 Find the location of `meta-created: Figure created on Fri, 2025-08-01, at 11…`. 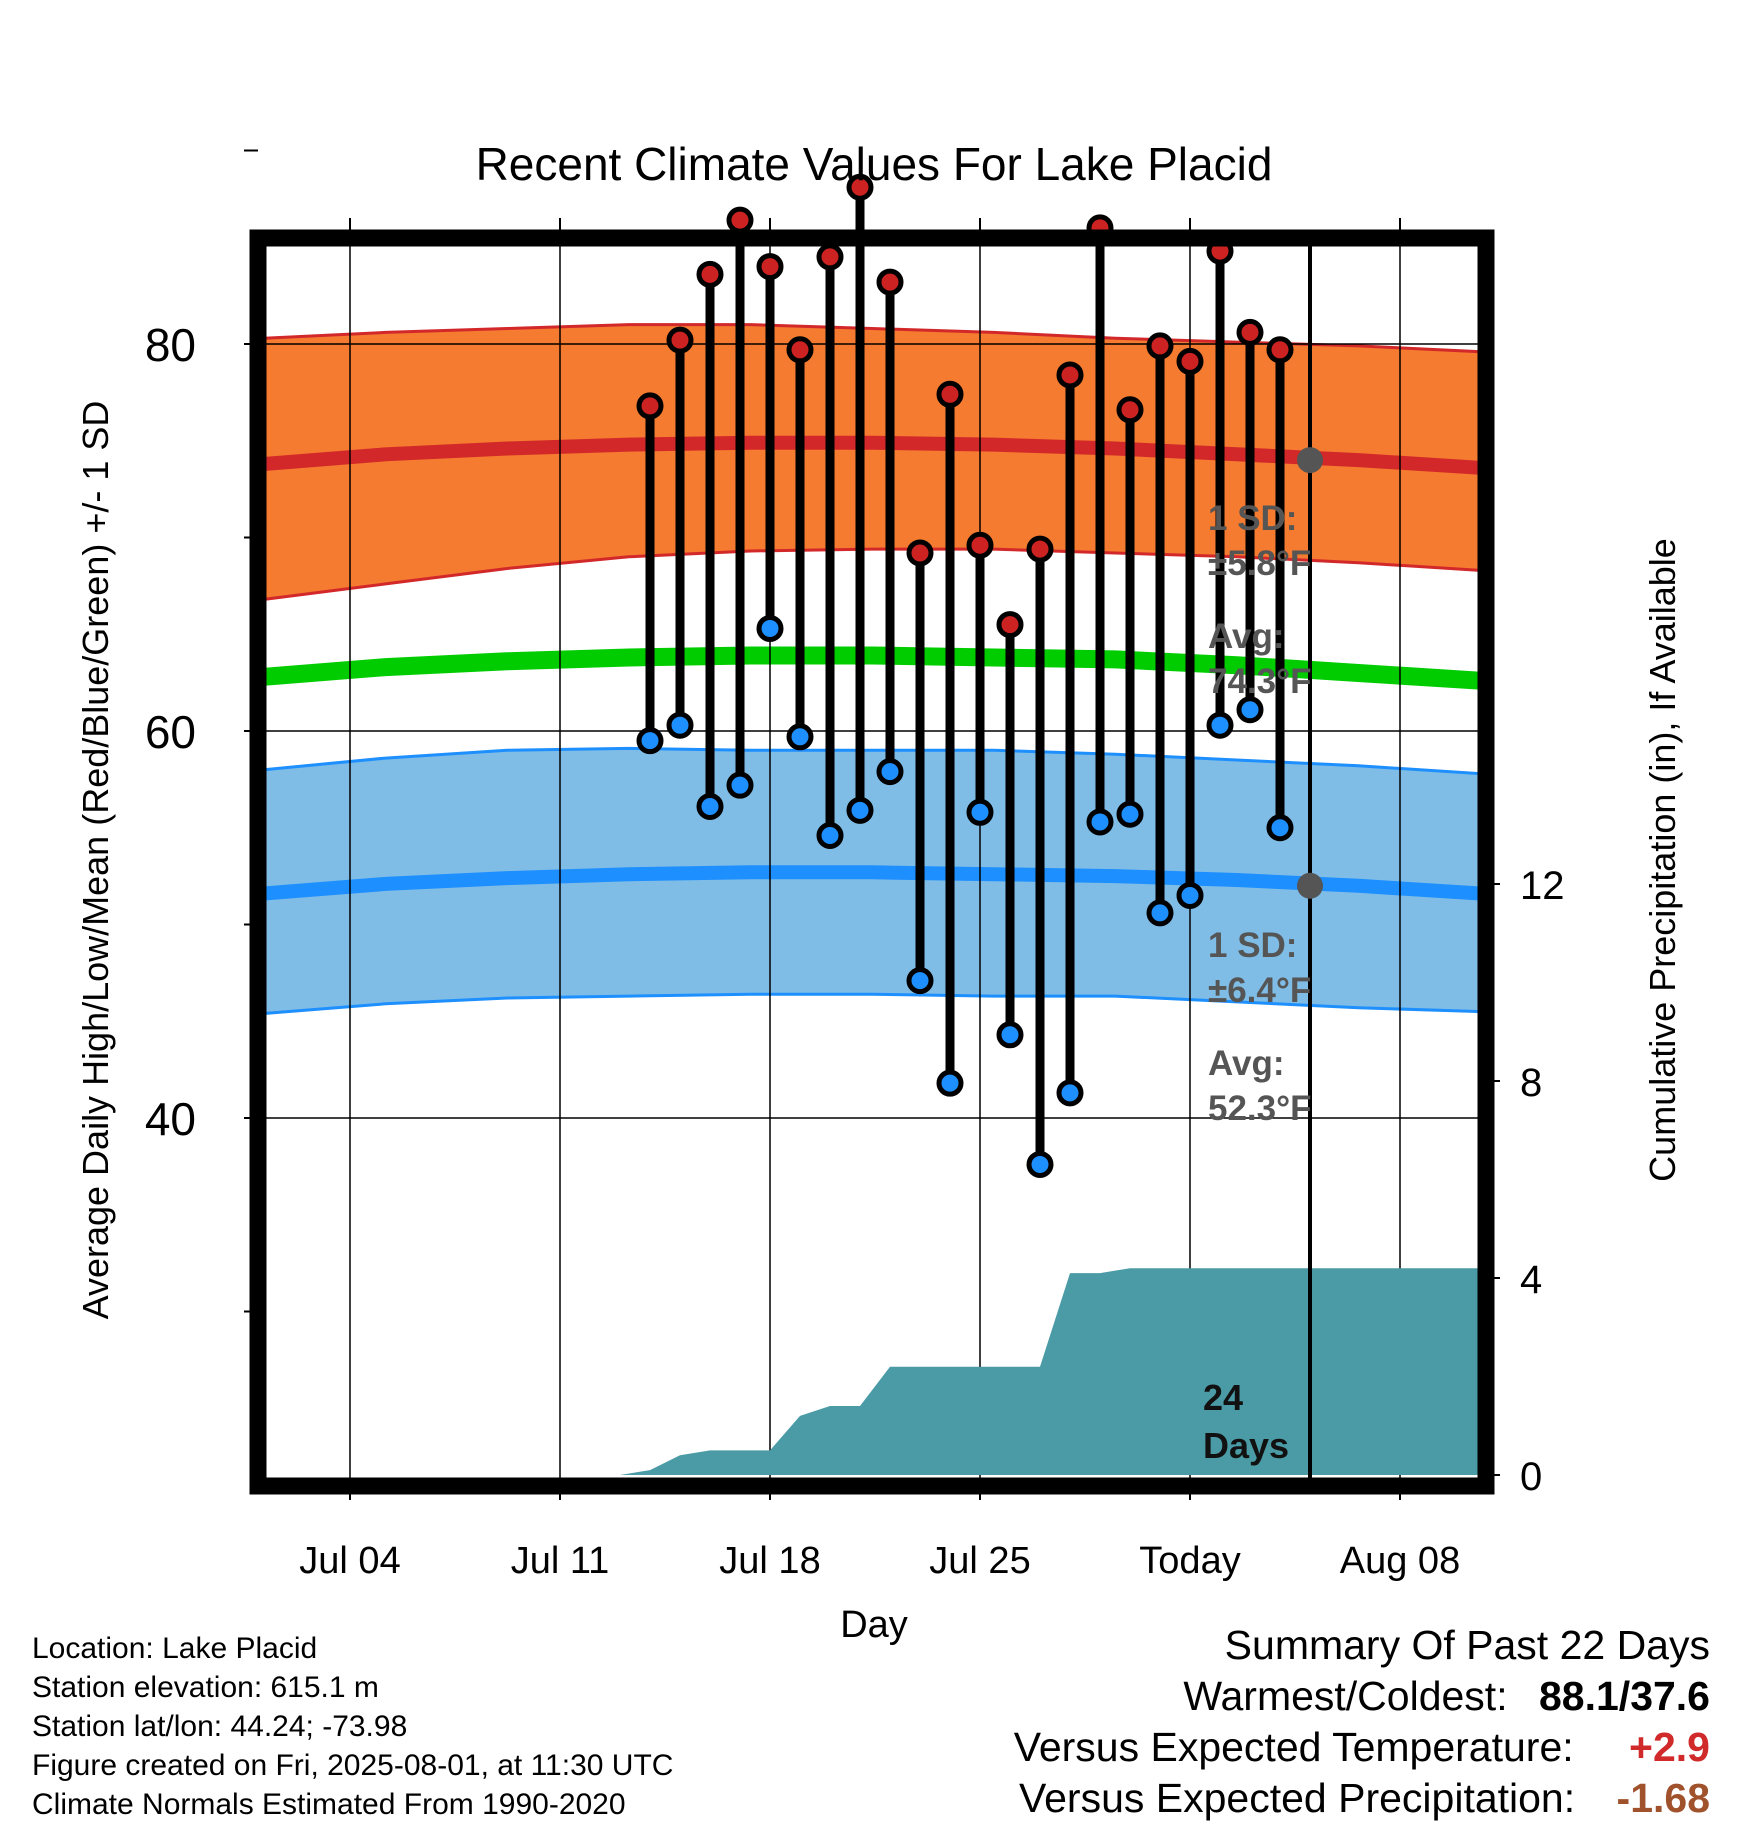

meta-created: Figure created on Fri, 2025-08-01, at 11… is located at coordinates (353, 1765).